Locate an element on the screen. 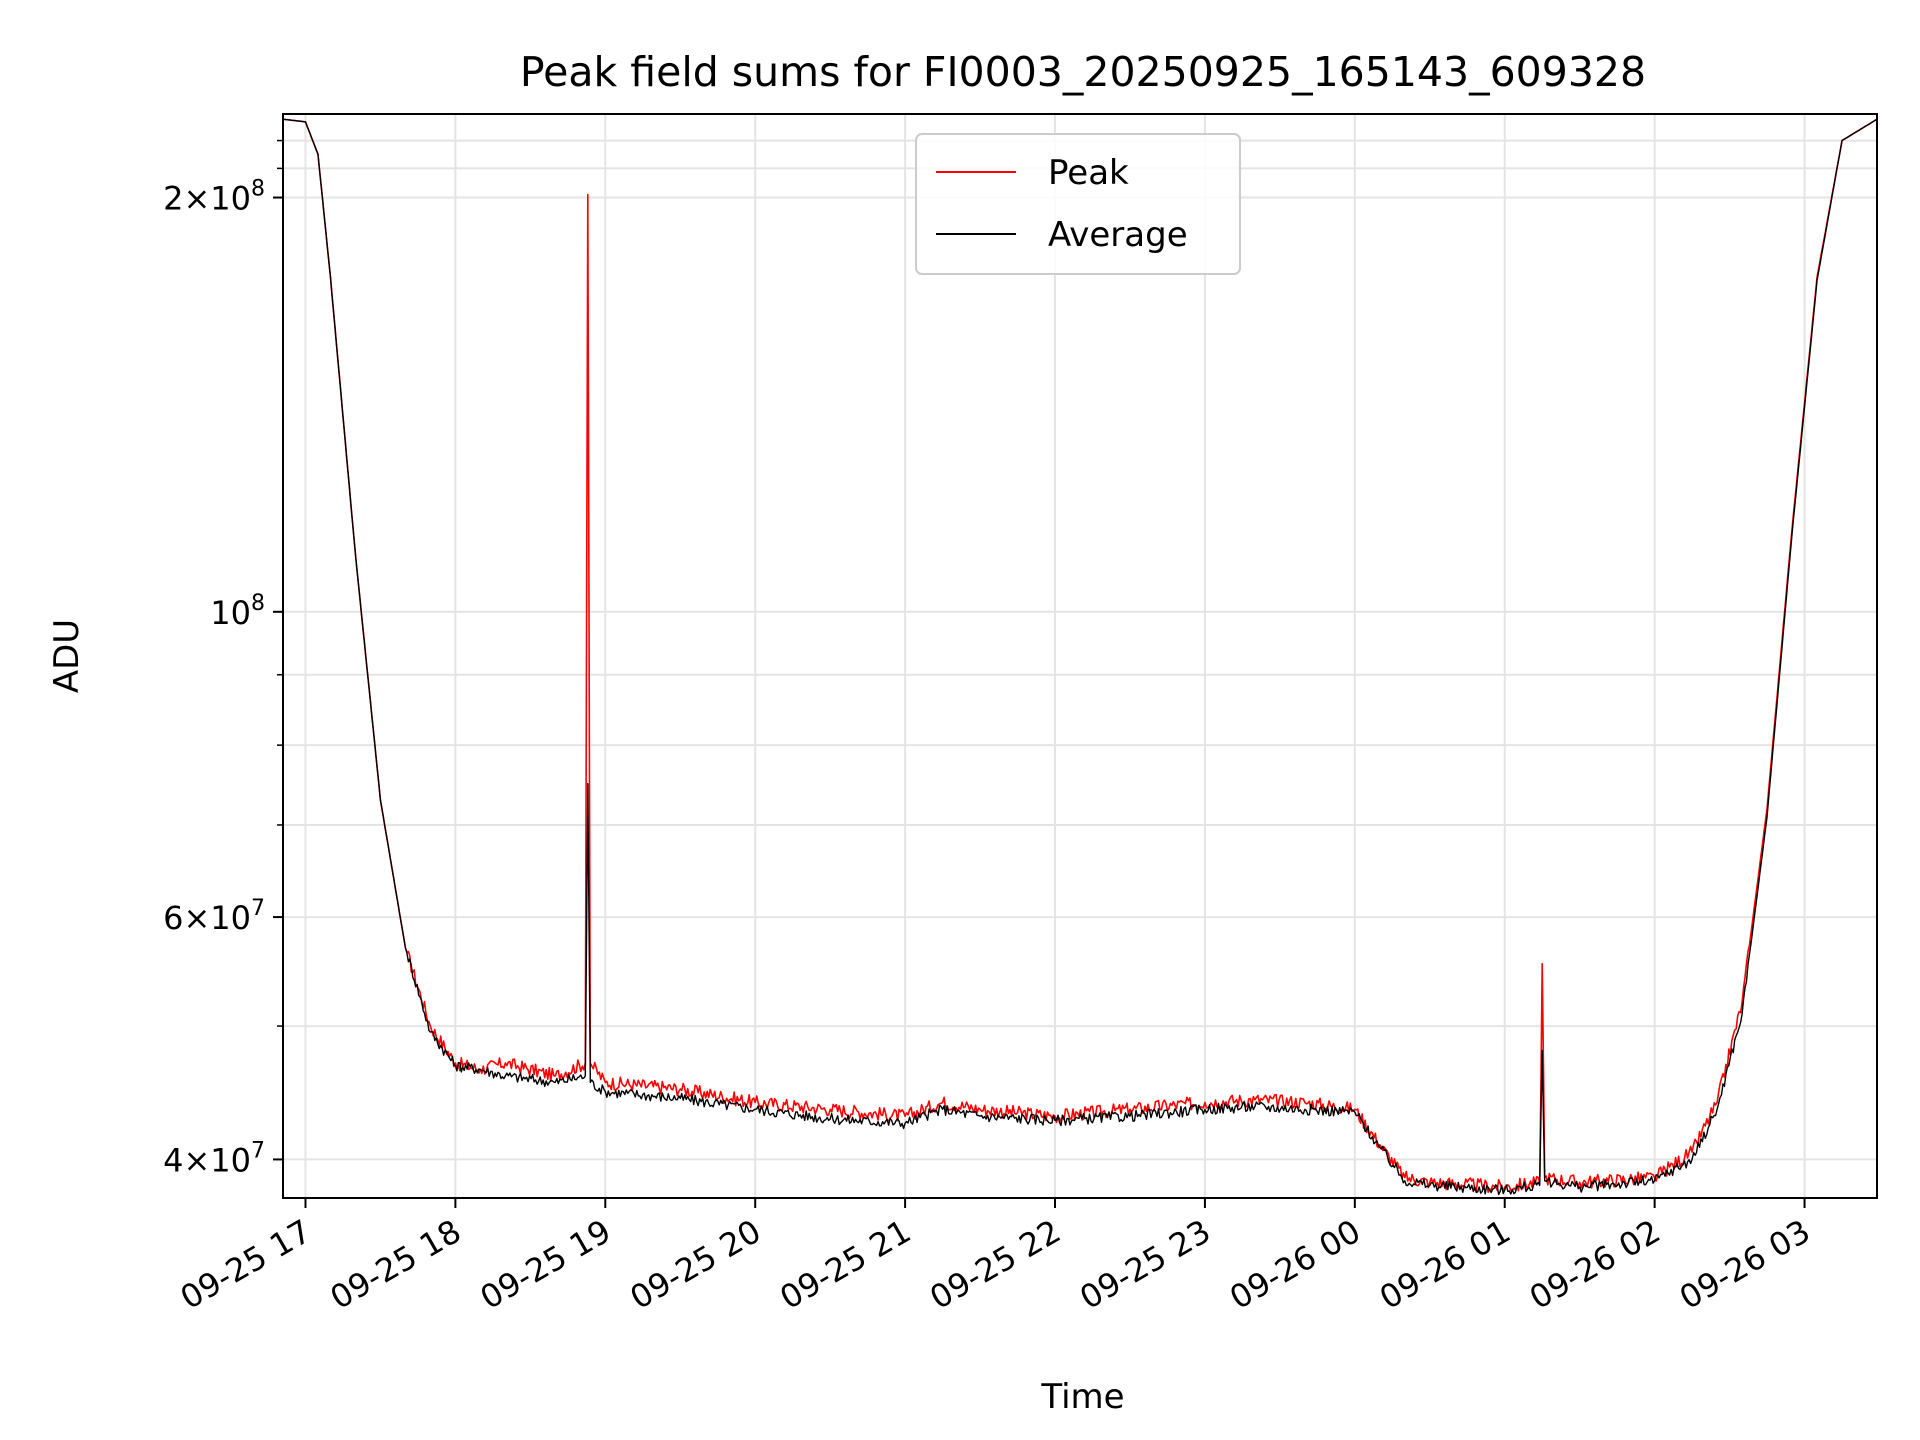  y-tick-label: 2×10⁸ is located at coordinates (214, 197).